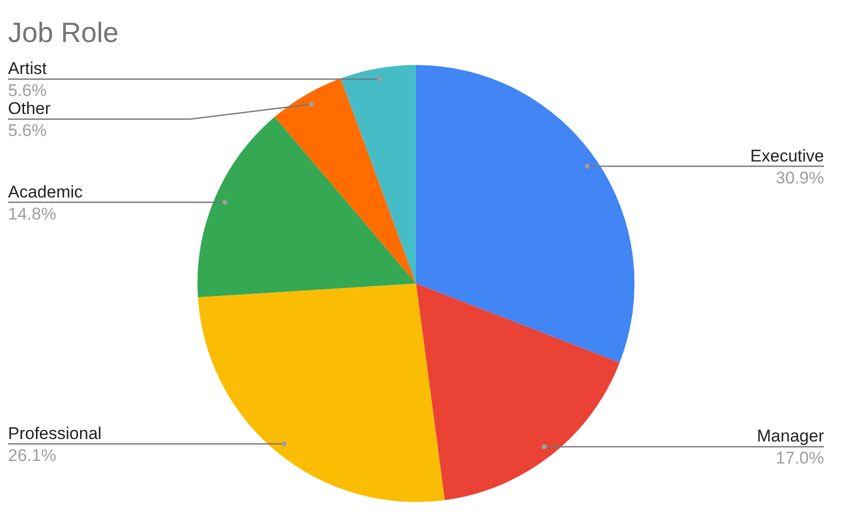 The image size is (842, 512). What do you see at coordinates (27, 68) in the screenshot?
I see `slice-label: Artist` at bounding box center [27, 68].